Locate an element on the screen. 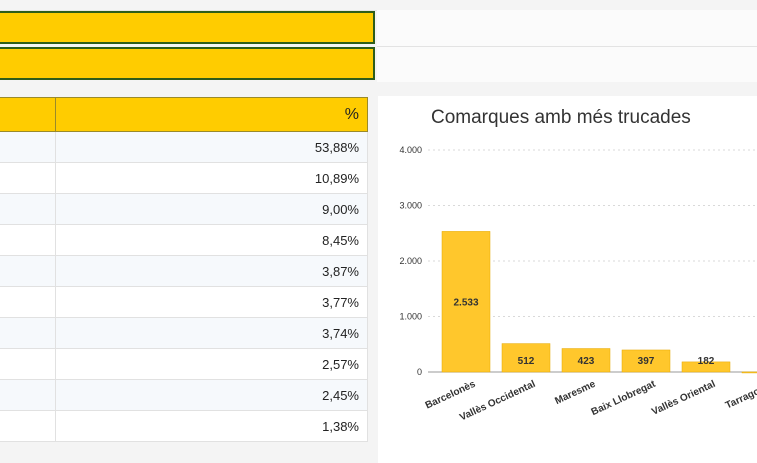 This screenshot has height=463, width=757. y-tick-label: 0 is located at coordinates (419, 372).